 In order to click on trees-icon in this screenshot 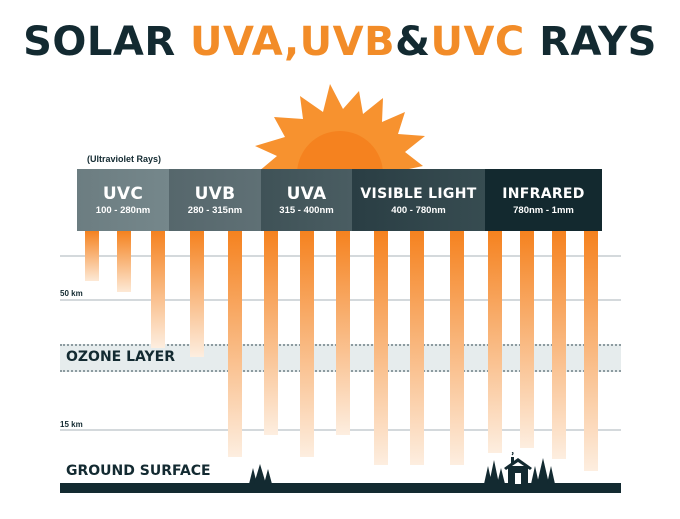, I will do `click(261, 476)`.